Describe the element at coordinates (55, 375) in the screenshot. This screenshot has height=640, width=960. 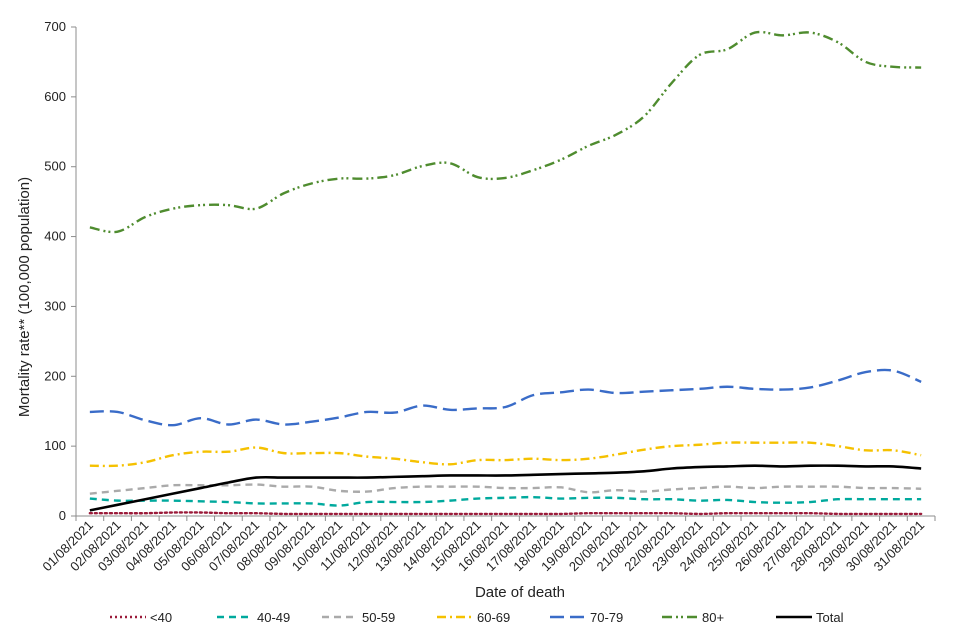
I see `y-tick-label: 200` at that location.